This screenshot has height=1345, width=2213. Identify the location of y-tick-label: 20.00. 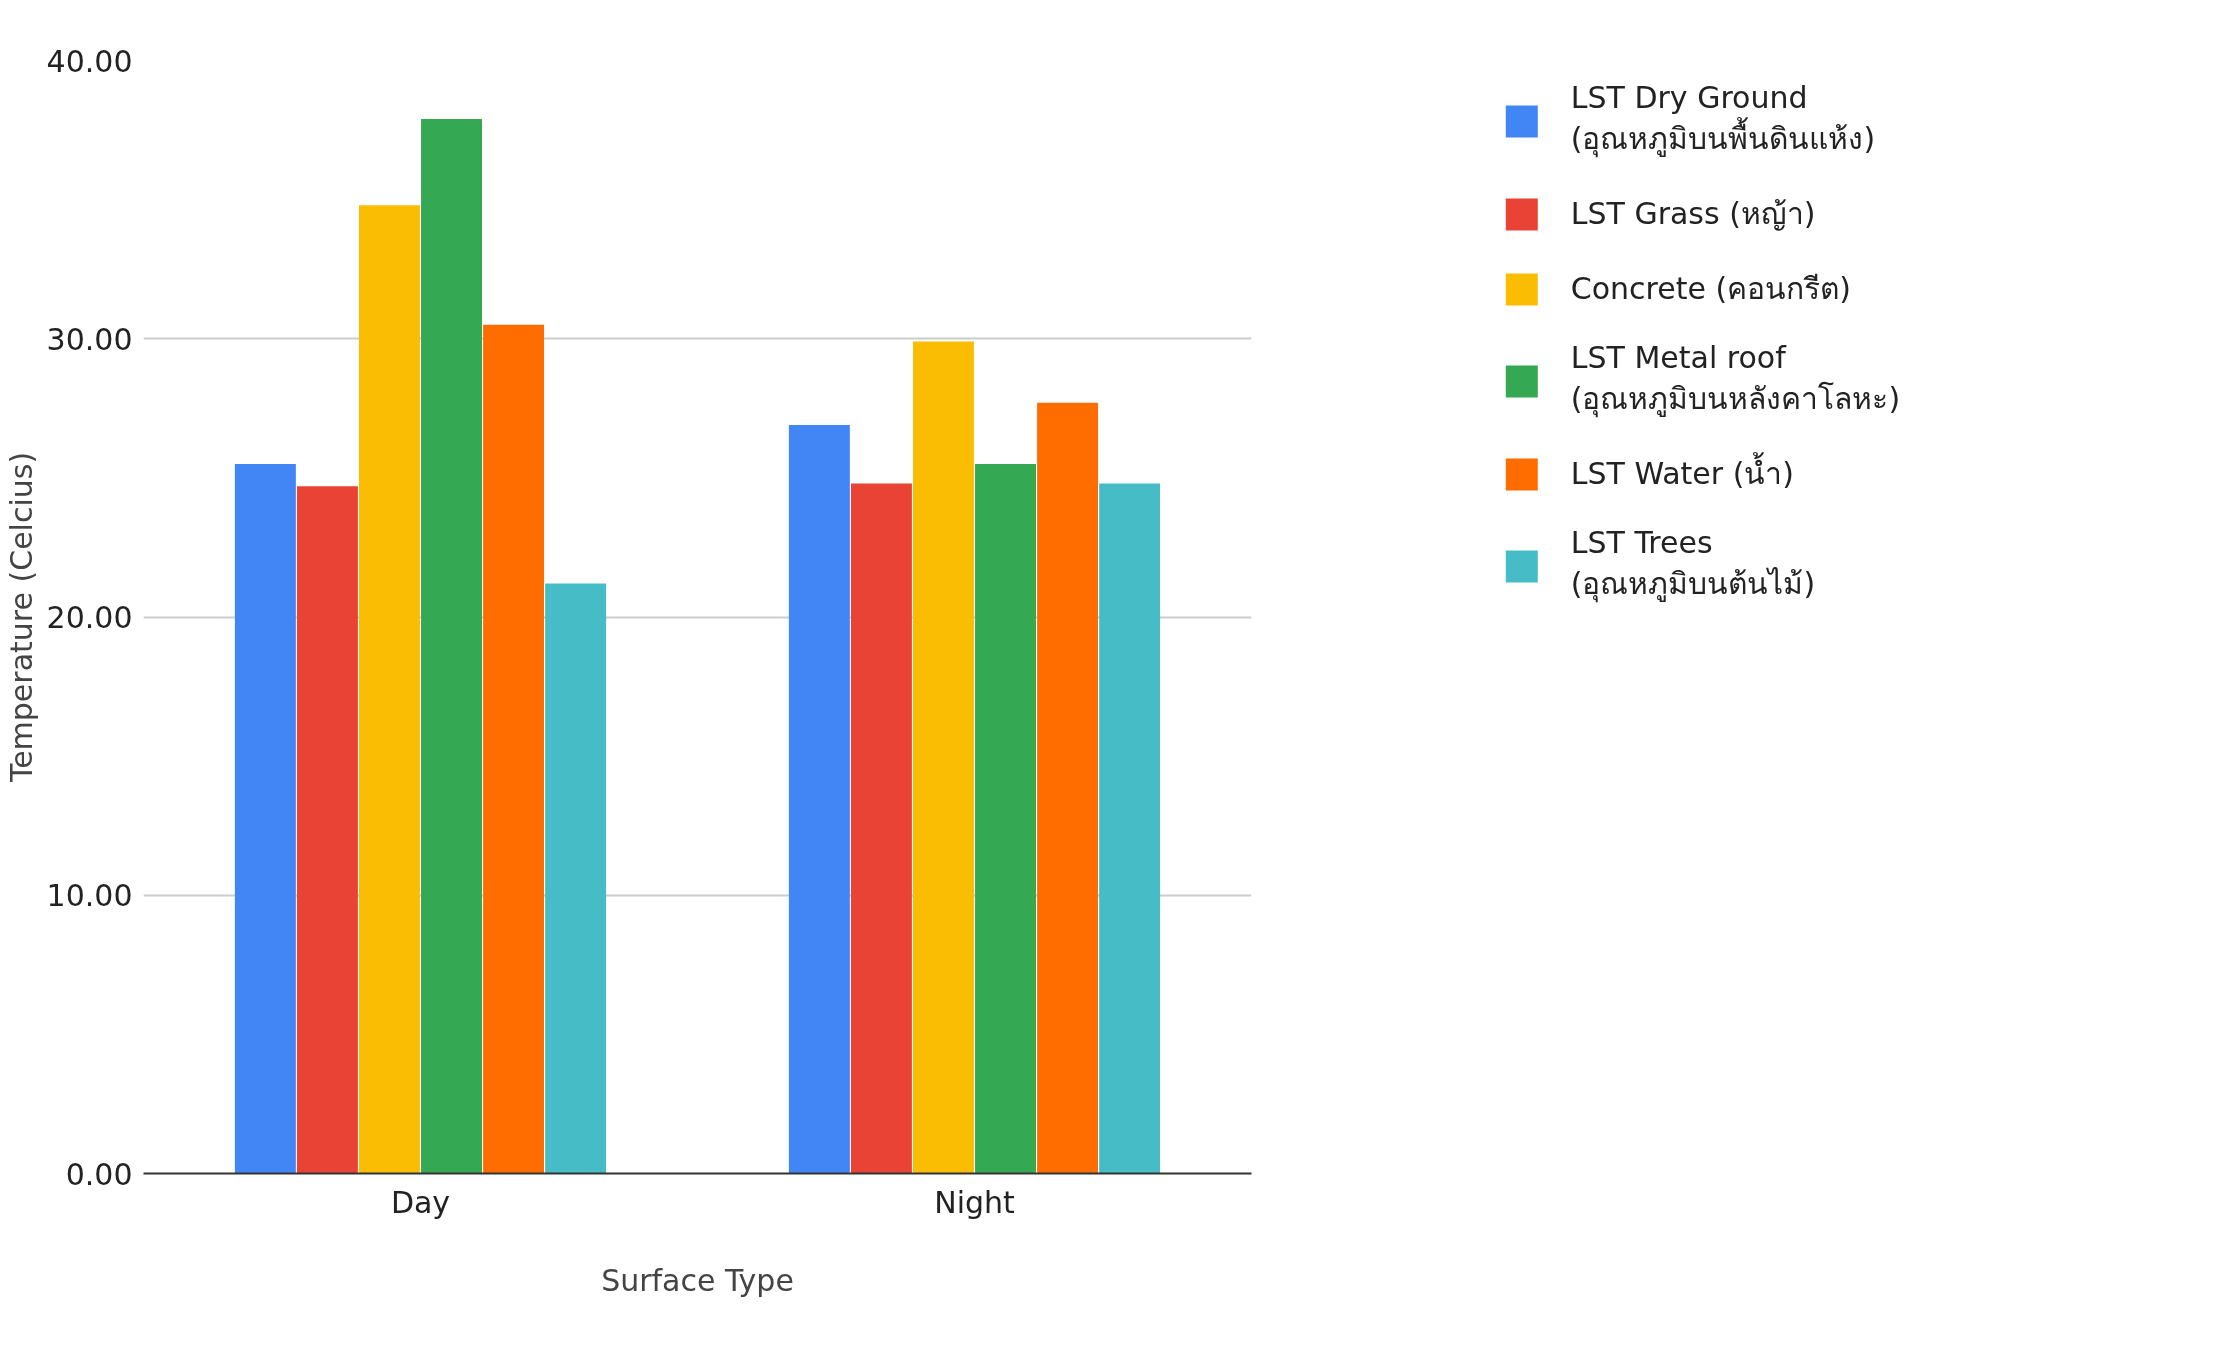
(89, 617).